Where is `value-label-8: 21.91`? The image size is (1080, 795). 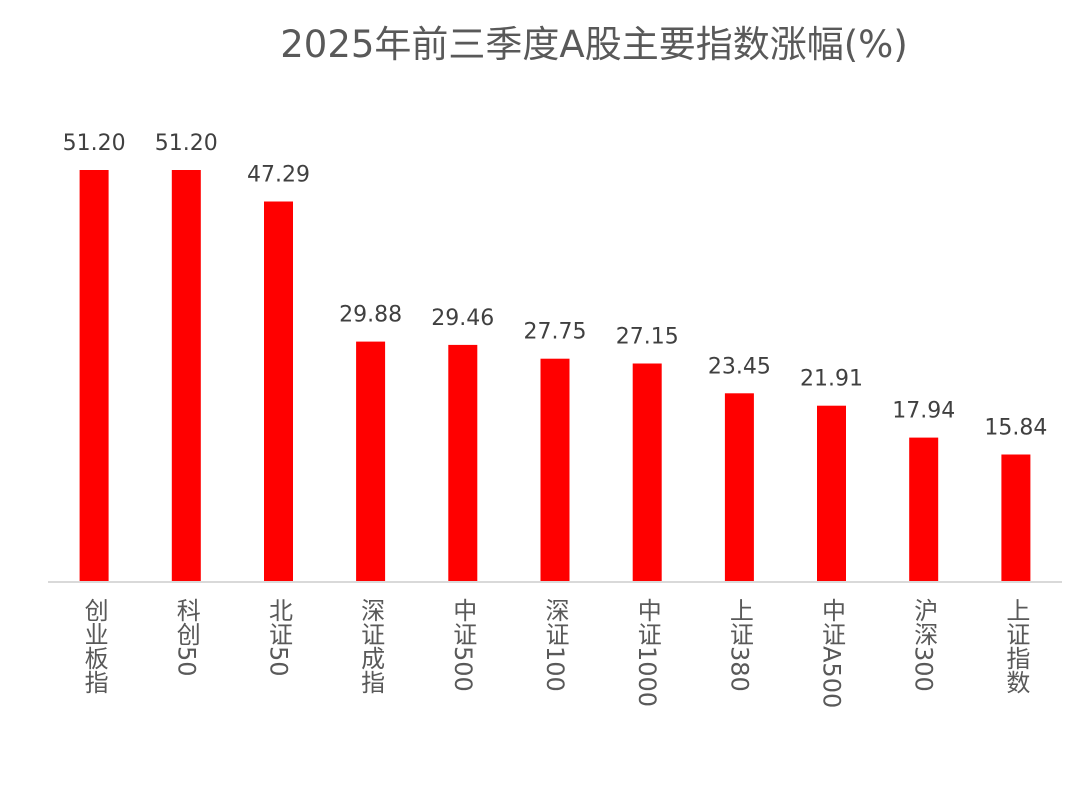 value-label-8: 21.91 is located at coordinates (831, 379).